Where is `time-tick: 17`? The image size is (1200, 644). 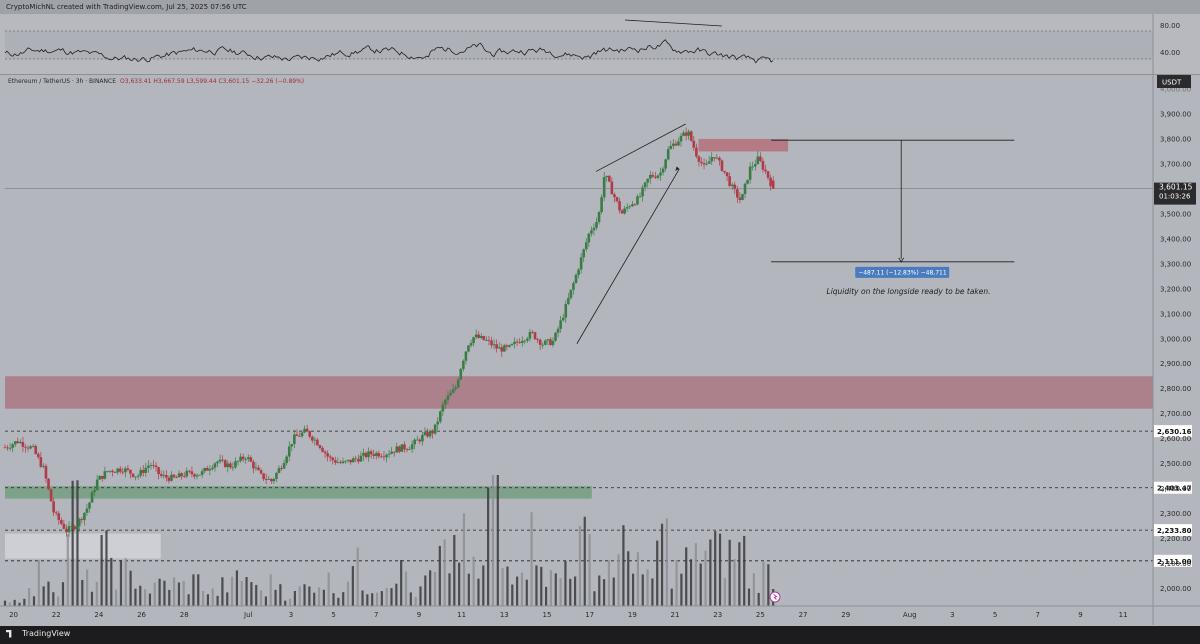
time-tick: 17 is located at coordinates (589, 615).